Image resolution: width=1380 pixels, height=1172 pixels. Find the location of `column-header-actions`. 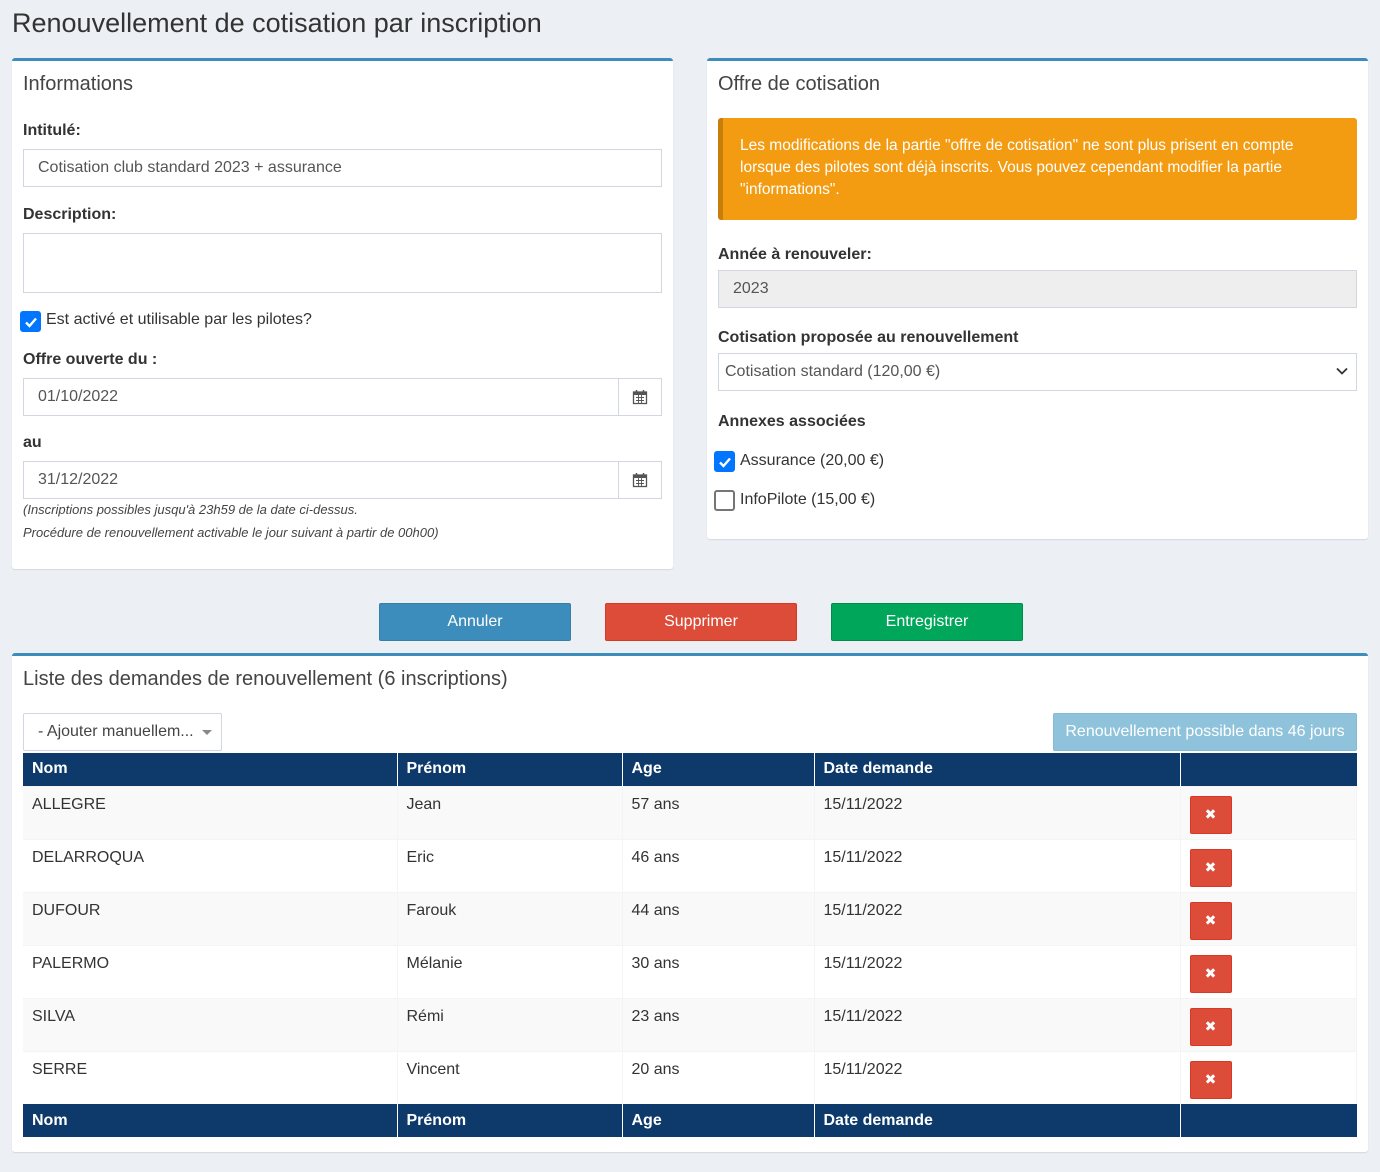

column-header-actions is located at coordinates (1268, 769).